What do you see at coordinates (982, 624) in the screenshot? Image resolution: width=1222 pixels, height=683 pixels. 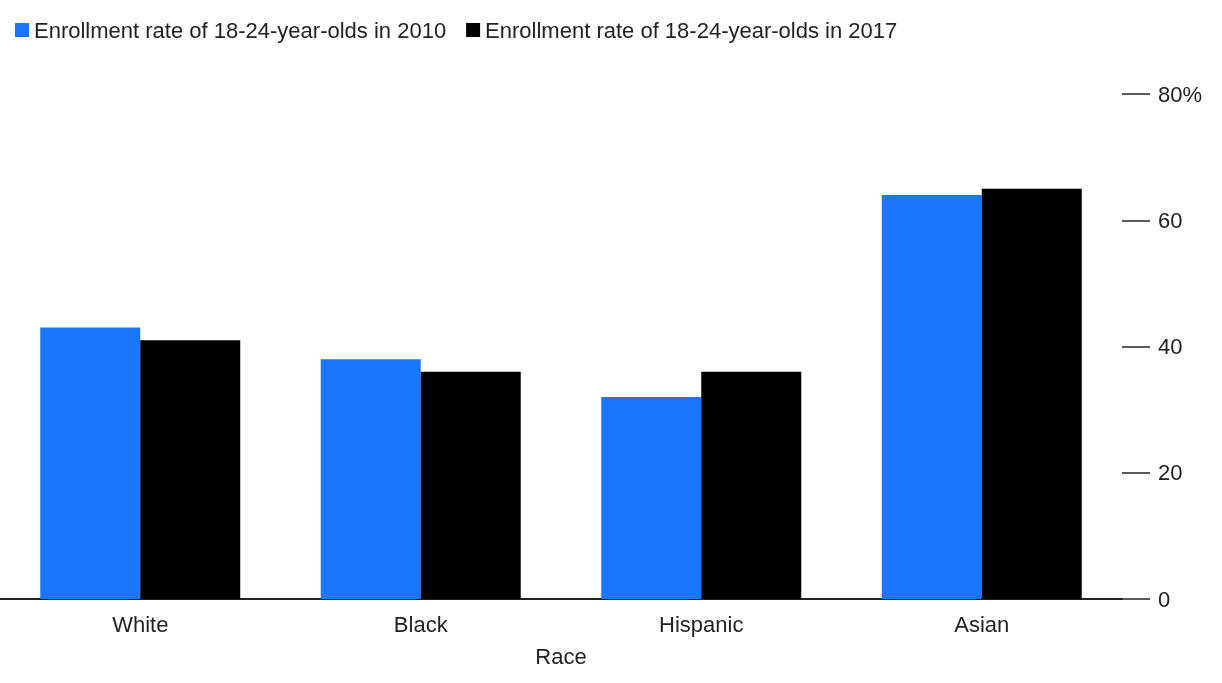 I see `x-tick-label: Asian` at bounding box center [982, 624].